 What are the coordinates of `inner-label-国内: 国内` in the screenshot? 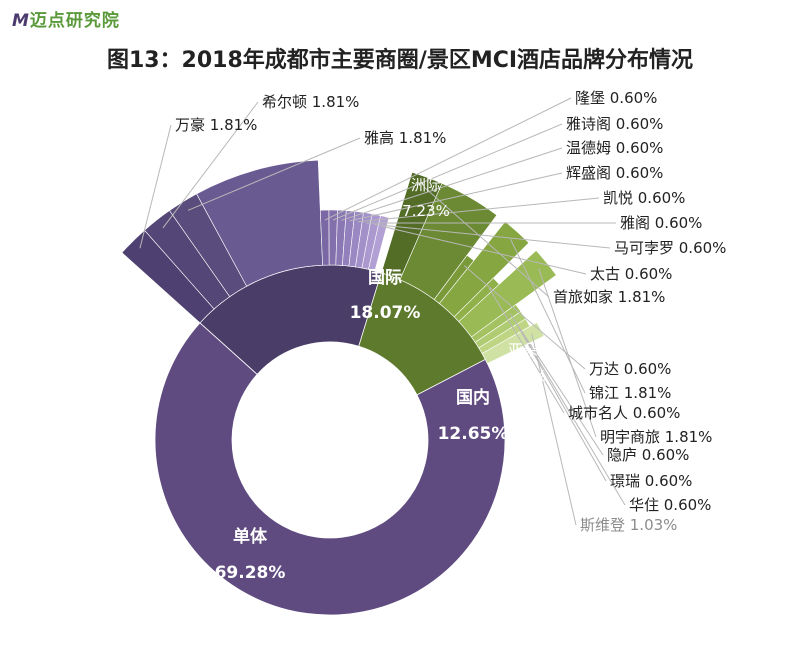 It's located at (473, 397).